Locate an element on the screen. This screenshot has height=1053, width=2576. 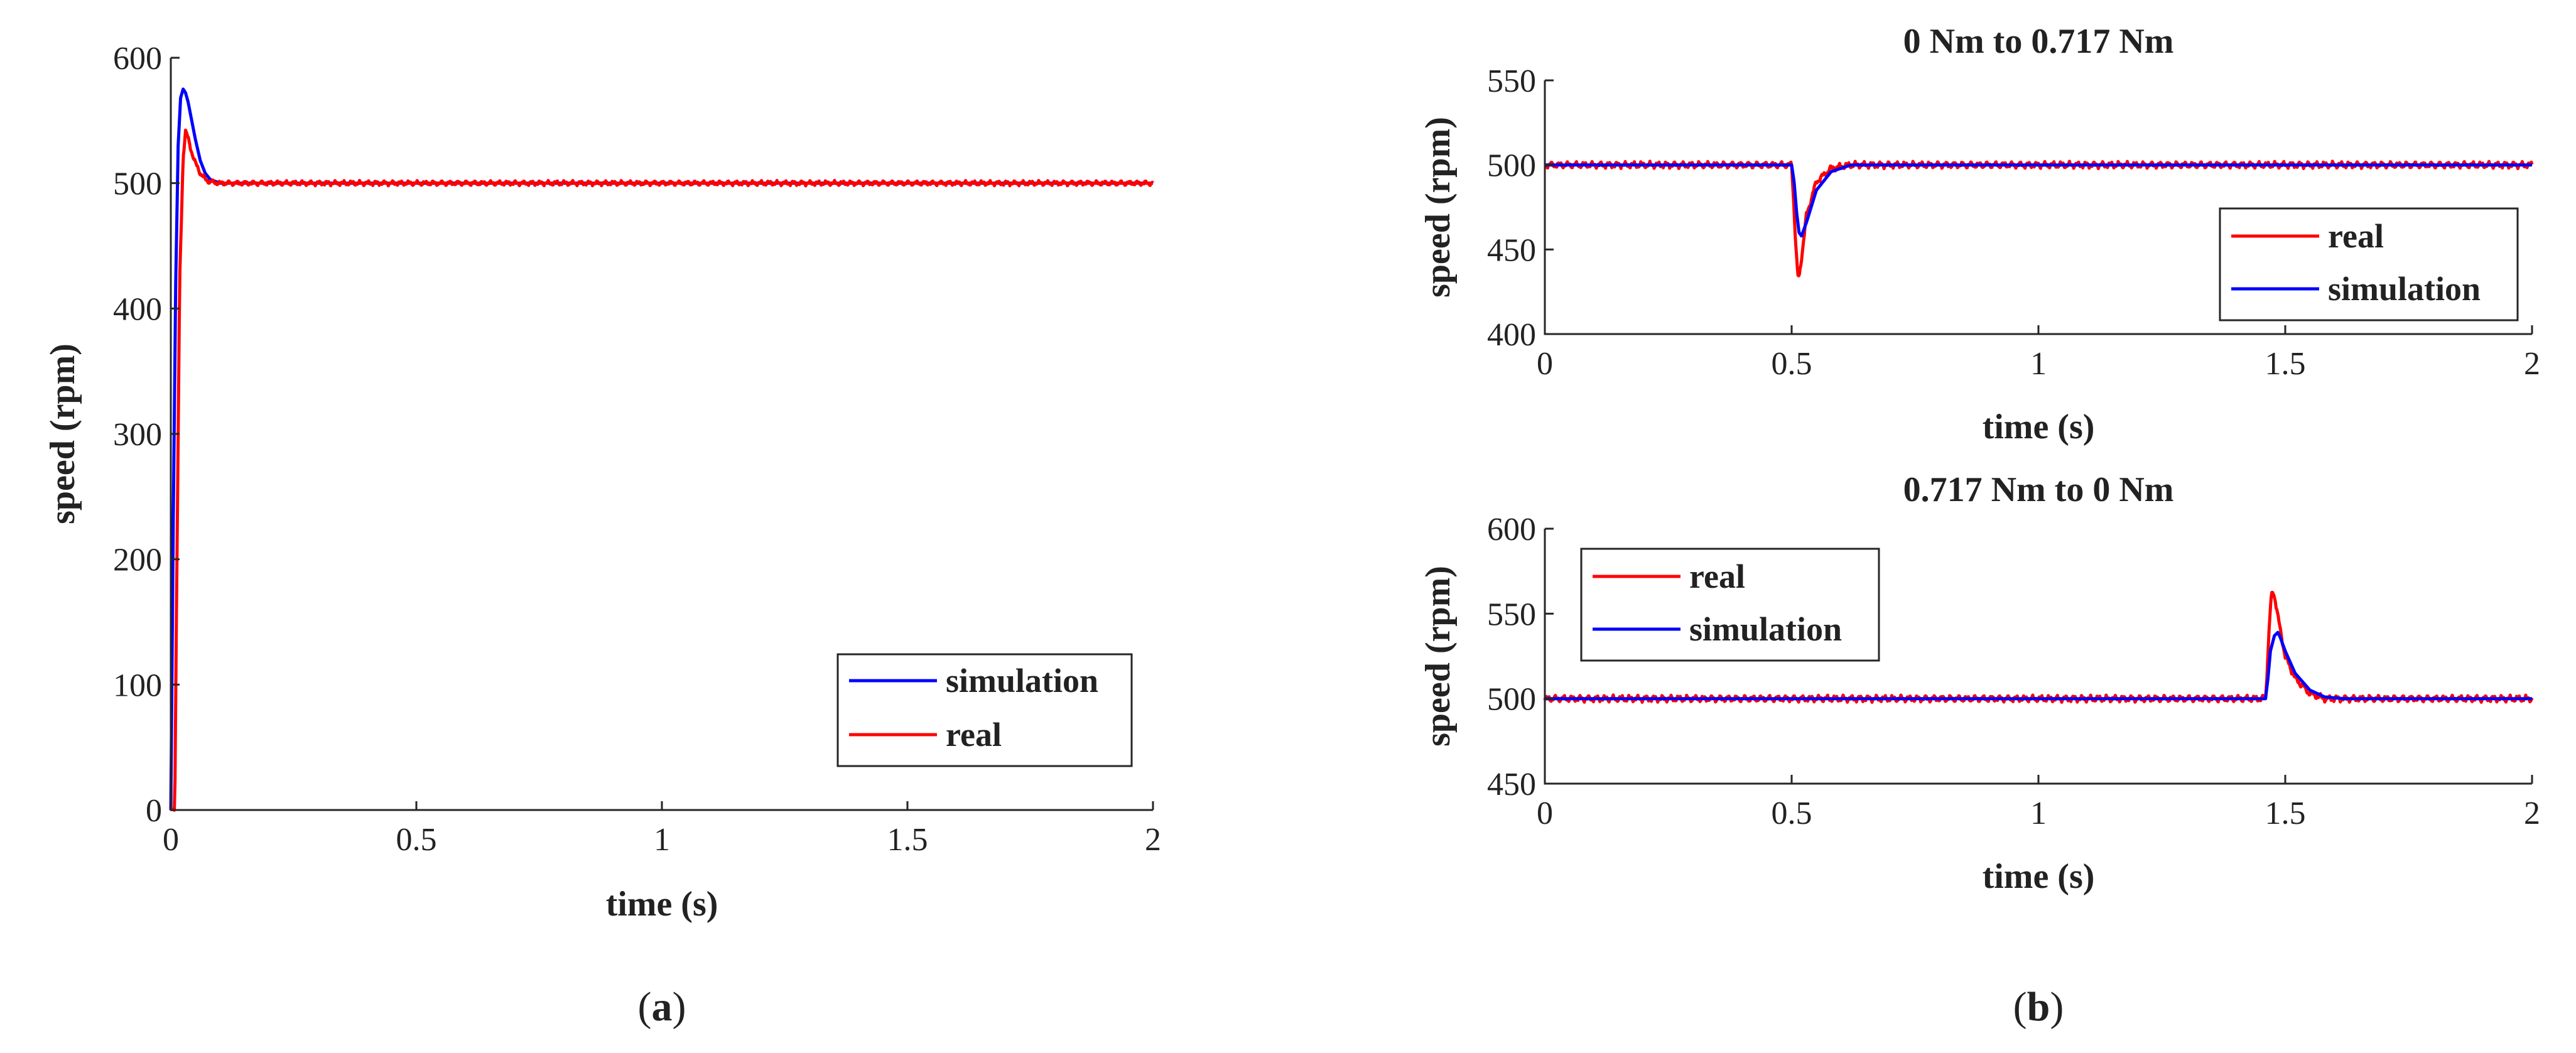
chart-a-yticks: 0 100 200 300 400 500 600 is located at coordinates (146, 435).